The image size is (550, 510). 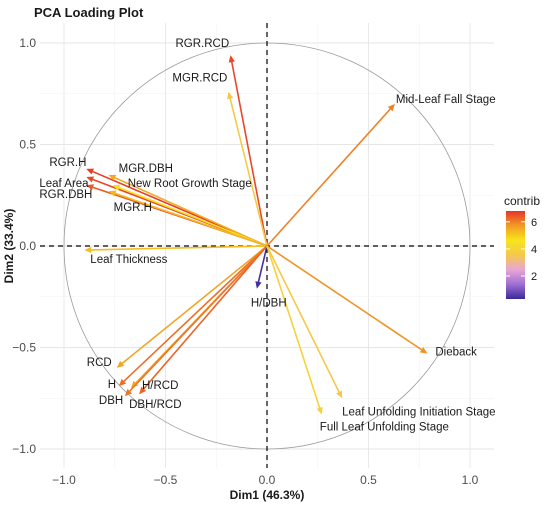 I want to click on x-tick-label: 1.0, so click(x=470, y=480).